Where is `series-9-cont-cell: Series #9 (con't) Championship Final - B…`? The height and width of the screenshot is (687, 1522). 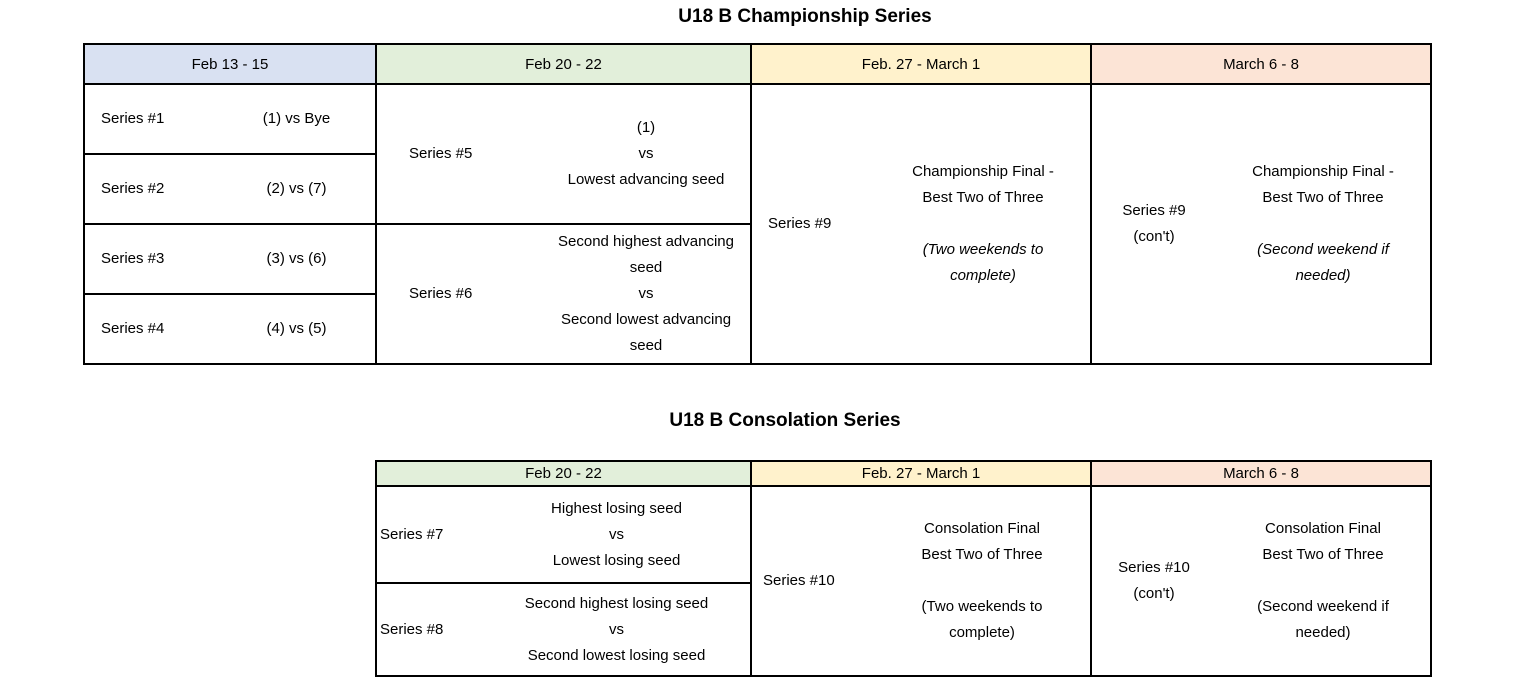 series-9-cont-cell: Series #9 (con't) Championship Final - B… is located at coordinates (1261, 224).